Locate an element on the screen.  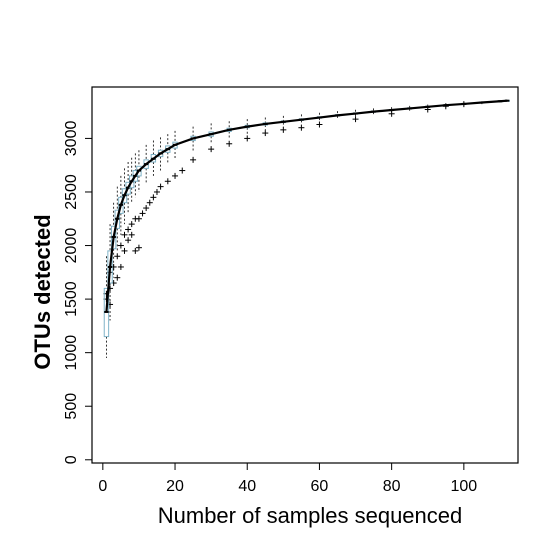
y-tick-label: 0 is located at coordinates (71, 459).